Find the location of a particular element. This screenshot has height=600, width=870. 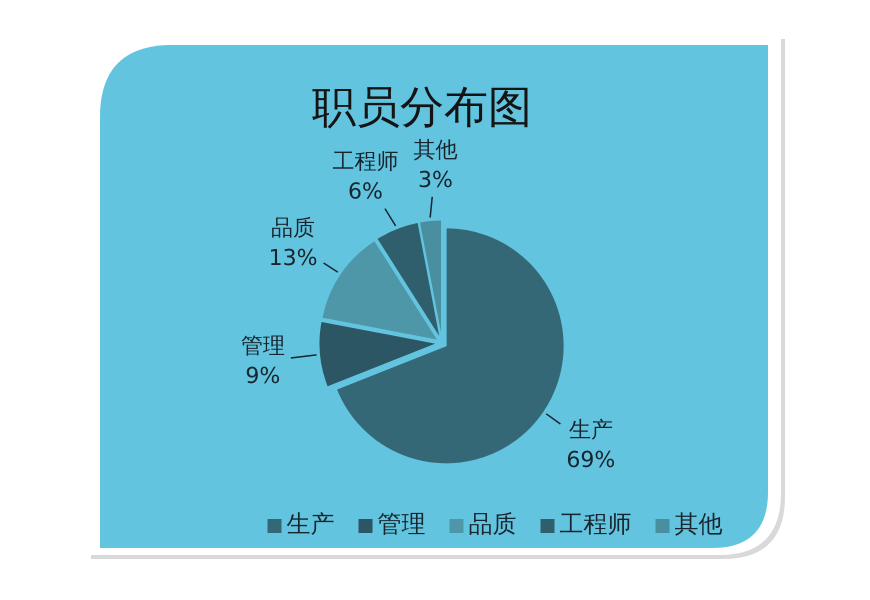

legend-label: 管理 is located at coordinates (402, 524).